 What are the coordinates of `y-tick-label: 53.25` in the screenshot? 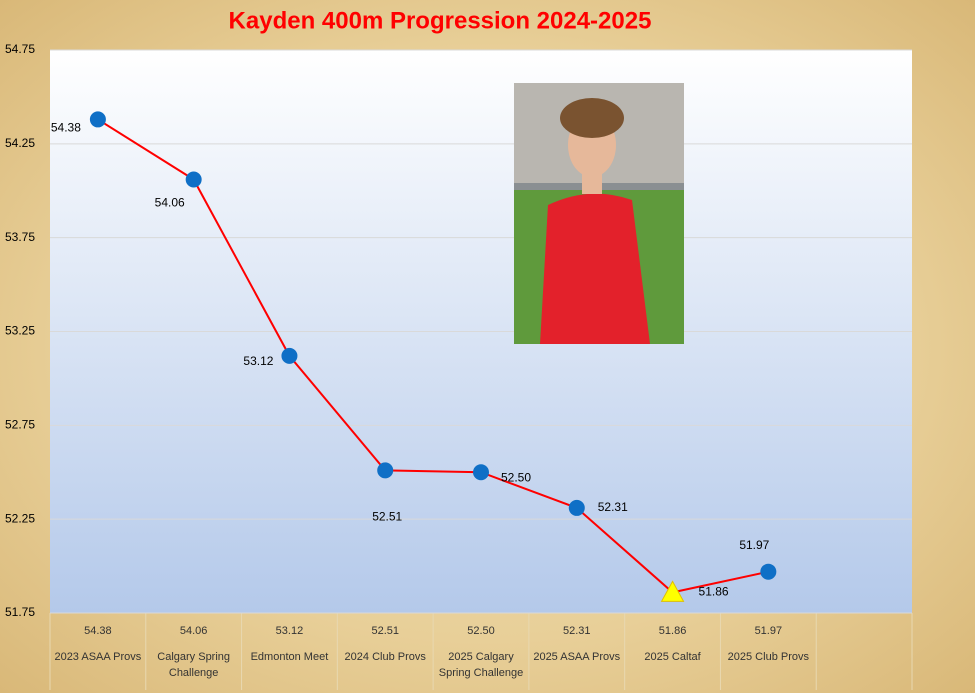 It's located at (20, 331).